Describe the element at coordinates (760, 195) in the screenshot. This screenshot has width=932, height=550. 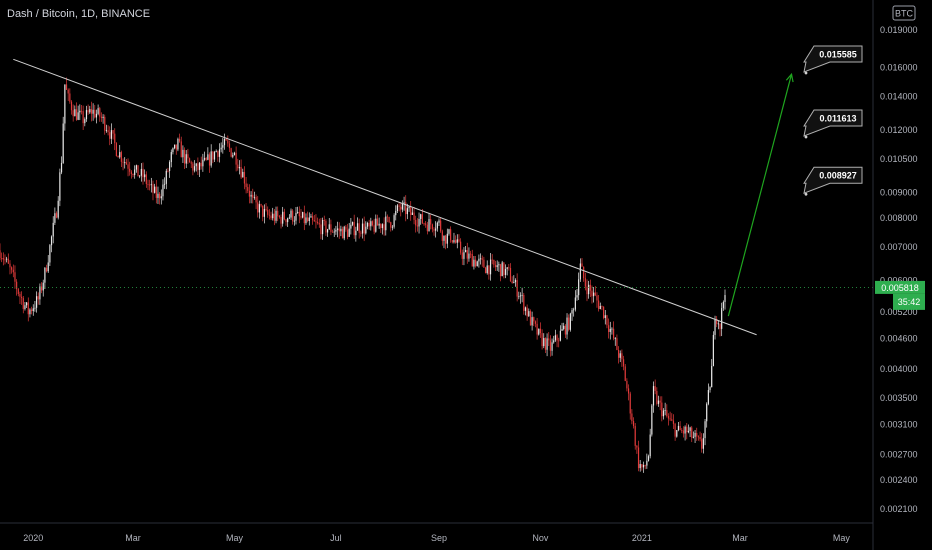
I see `projection-arrow-line` at that location.